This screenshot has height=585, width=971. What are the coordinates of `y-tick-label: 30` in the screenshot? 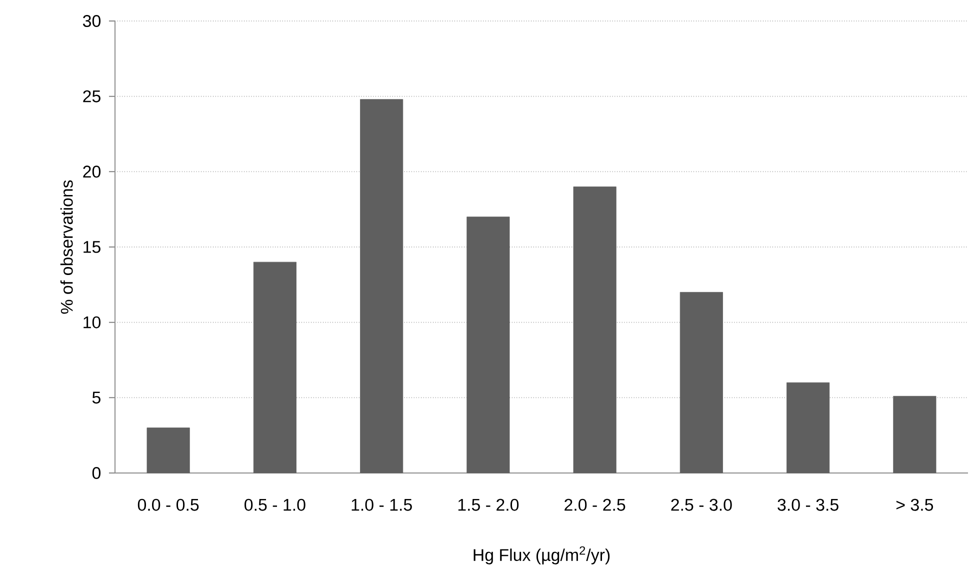 It's located at (91, 20).